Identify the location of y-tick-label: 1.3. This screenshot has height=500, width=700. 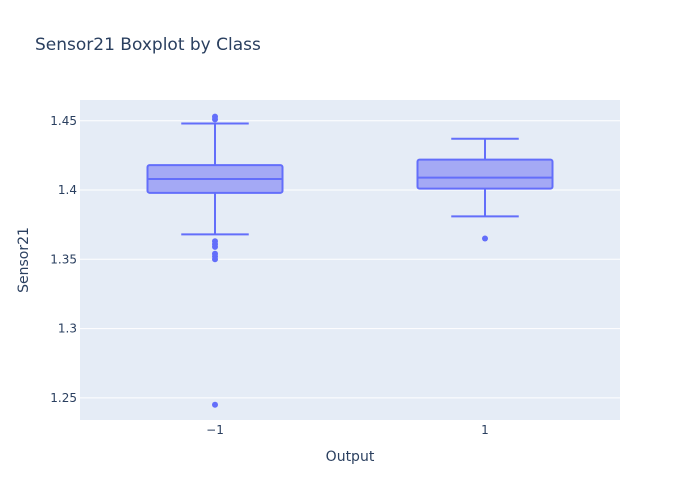
(67, 329).